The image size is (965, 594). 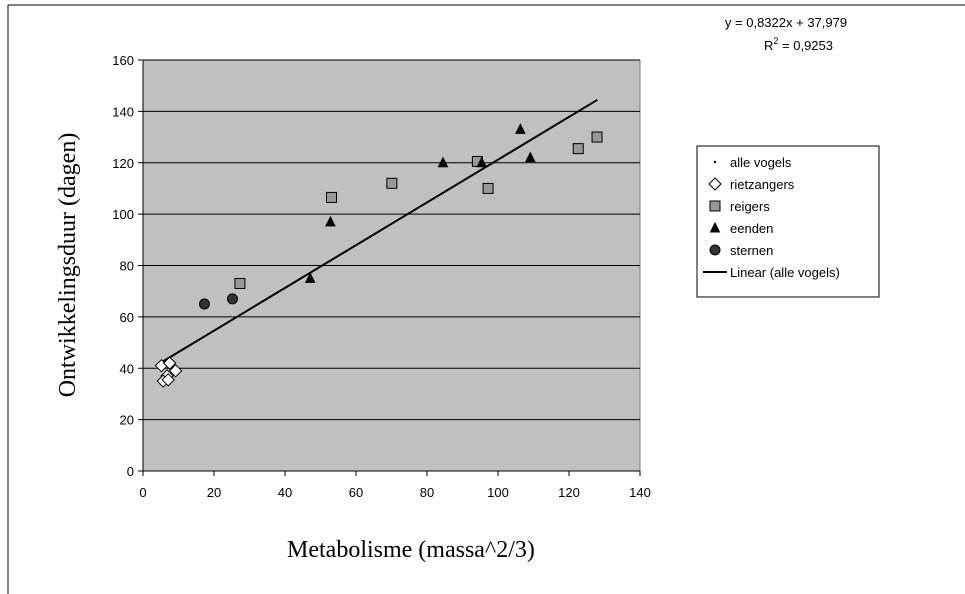 What do you see at coordinates (715, 184) in the screenshot?
I see `legend-diamond-swatch` at bounding box center [715, 184].